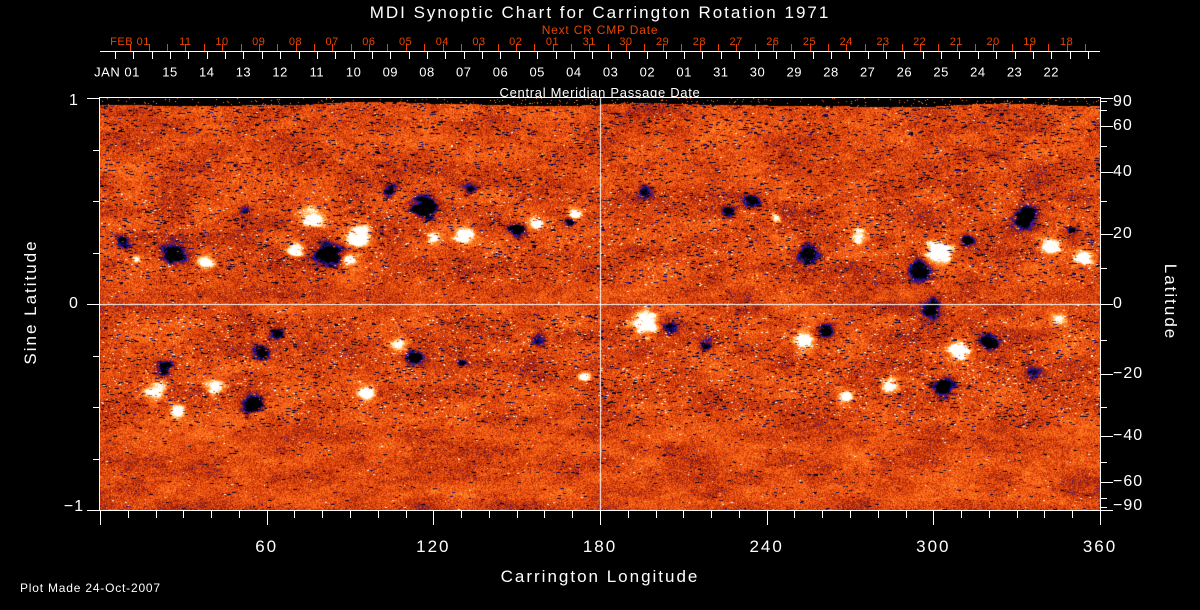 The height and width of the screenshot is (610, 1200). What do you see at coordinates (809, 42) in the screenshot?
I see `red-date-label: 25` at bounding box center [809, 42].